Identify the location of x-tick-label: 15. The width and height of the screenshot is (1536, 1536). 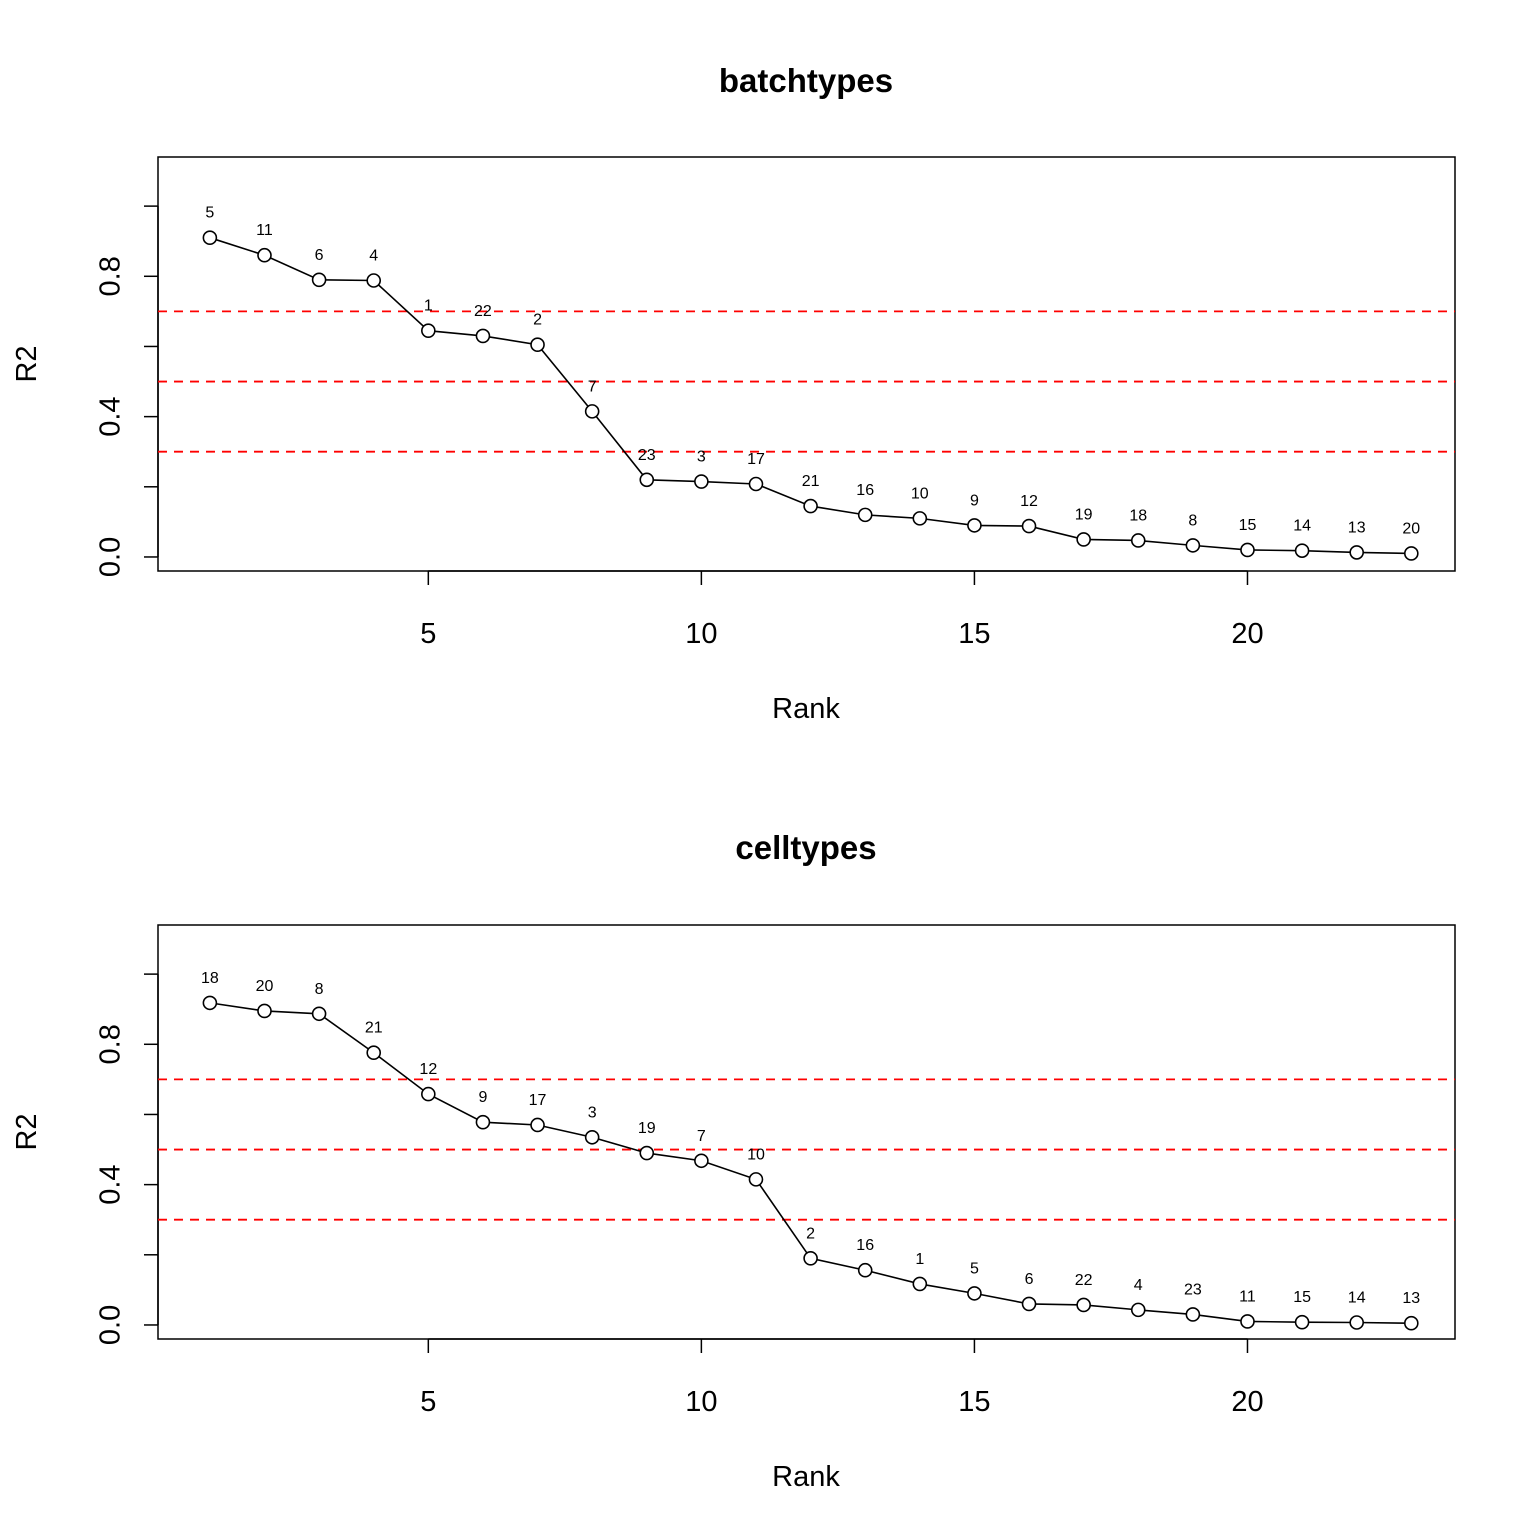
(974, 1402).